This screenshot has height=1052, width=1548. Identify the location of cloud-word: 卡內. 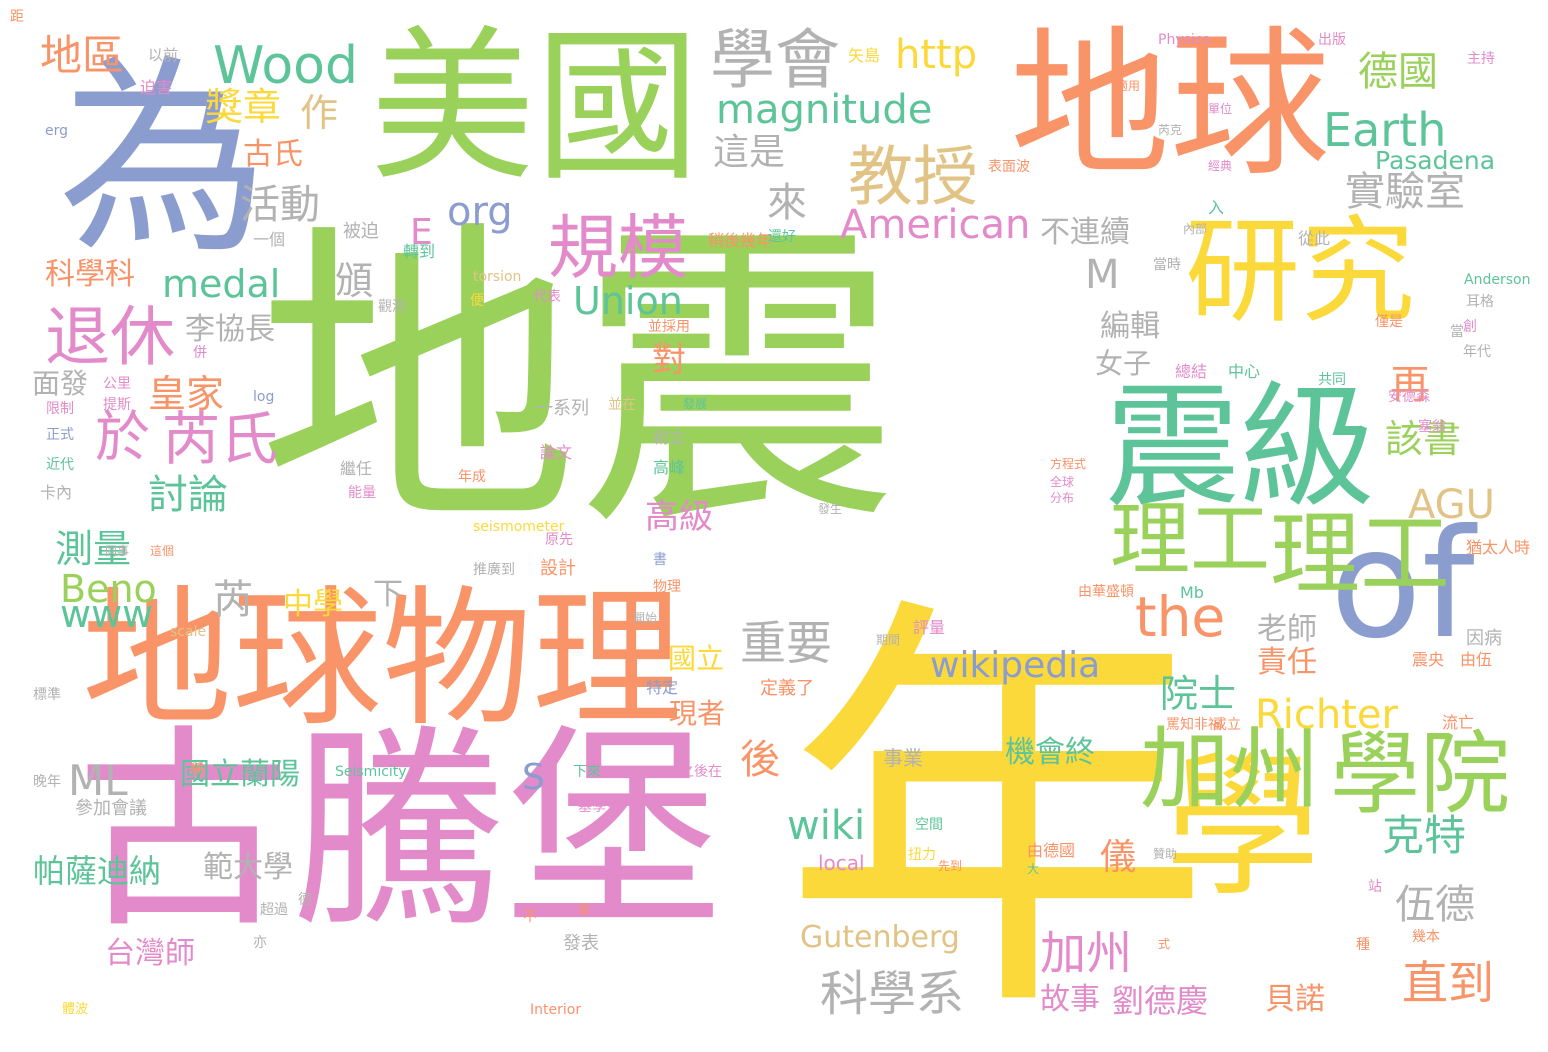
(56, 492).